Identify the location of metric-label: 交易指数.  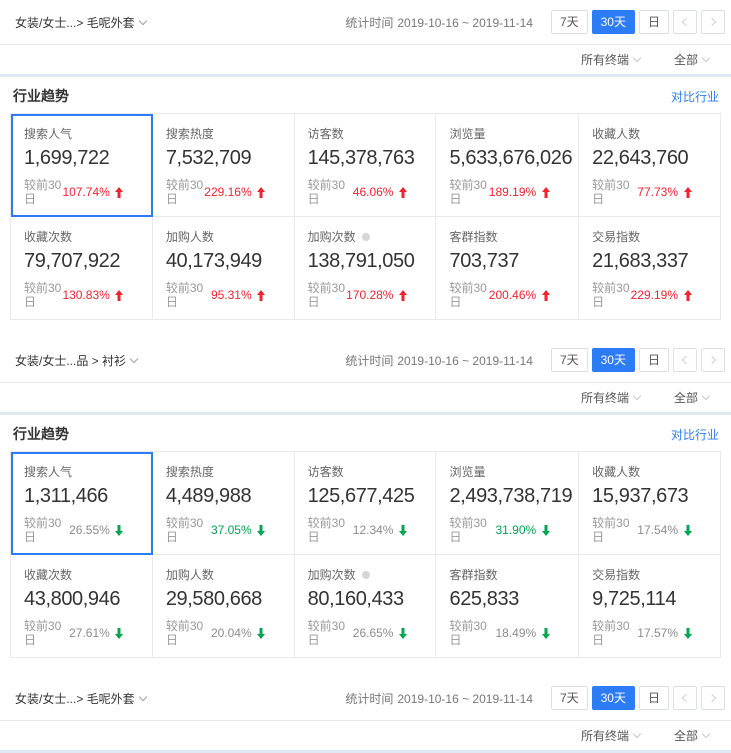
(616, 575).